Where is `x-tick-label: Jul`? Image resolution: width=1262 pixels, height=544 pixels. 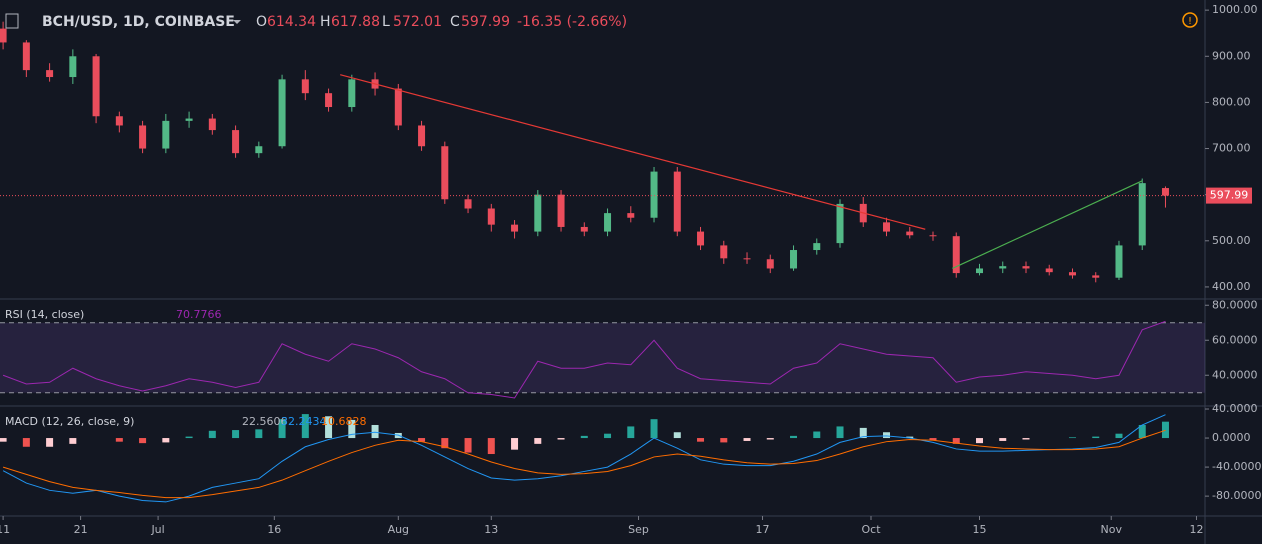
x-tick-label: Jul is located at coordinates (157, 529).